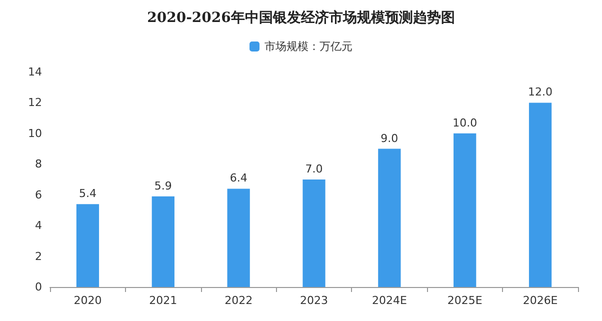 The image size is (602, 321). Describe the element at coordinates (35, 103) in the screenshot. I see `y-tick-label: 12` at that location.